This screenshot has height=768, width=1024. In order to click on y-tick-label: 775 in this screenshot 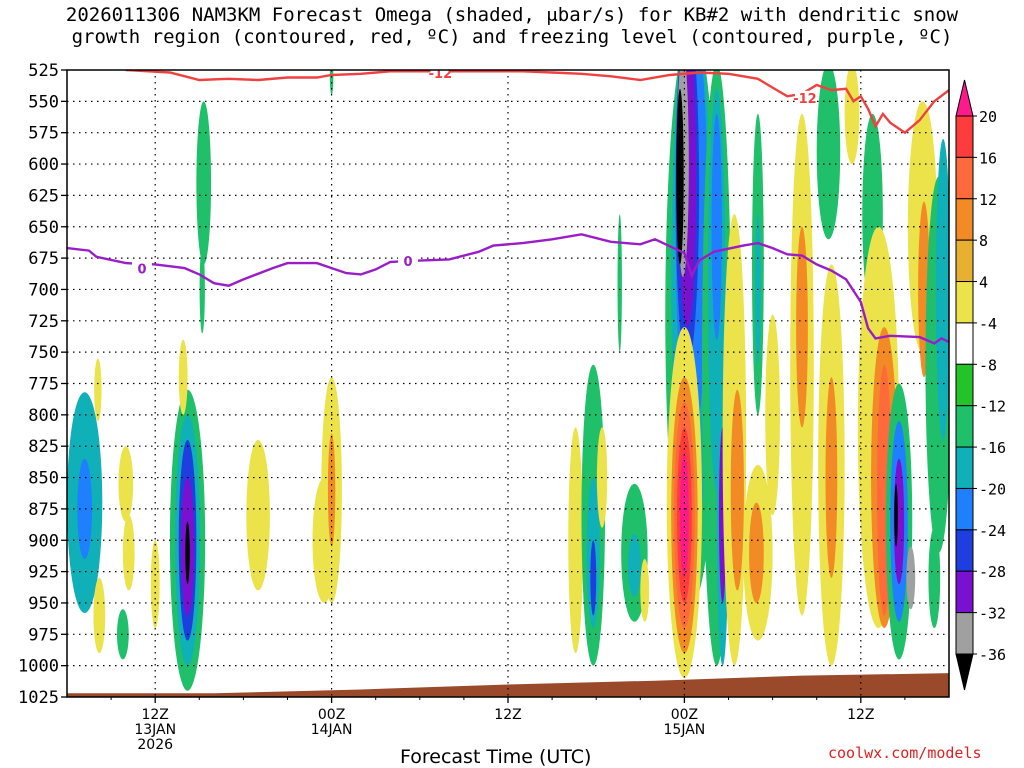, I will do `click(43, 385)`.